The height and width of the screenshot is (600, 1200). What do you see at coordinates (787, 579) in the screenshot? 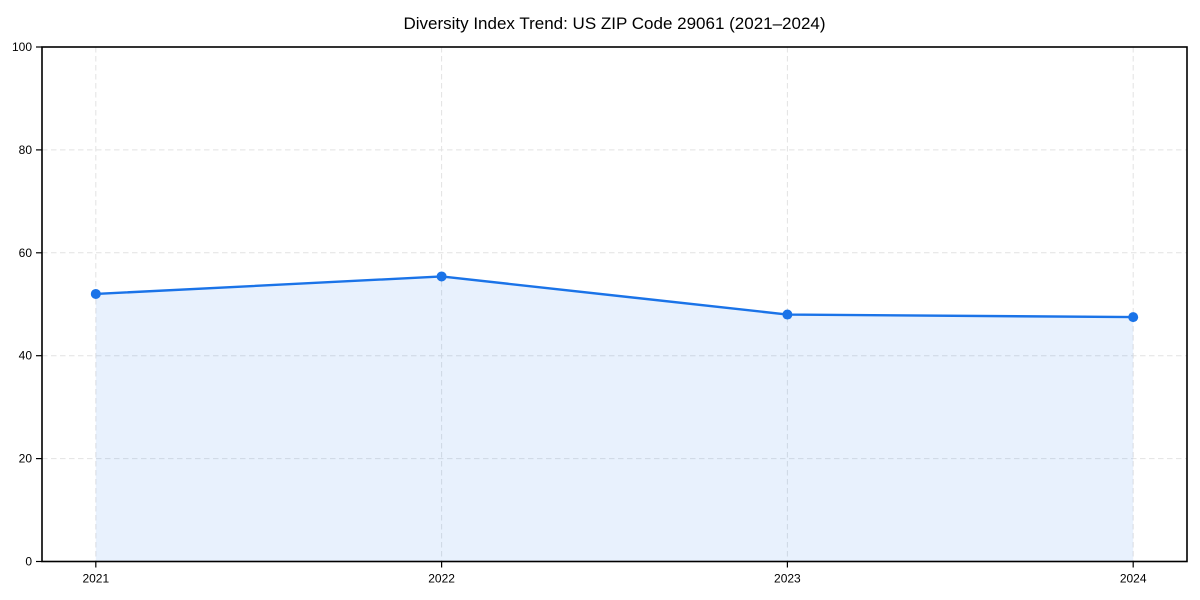
I see `x-tick-label: 2023` at bounding box center [787, 579].